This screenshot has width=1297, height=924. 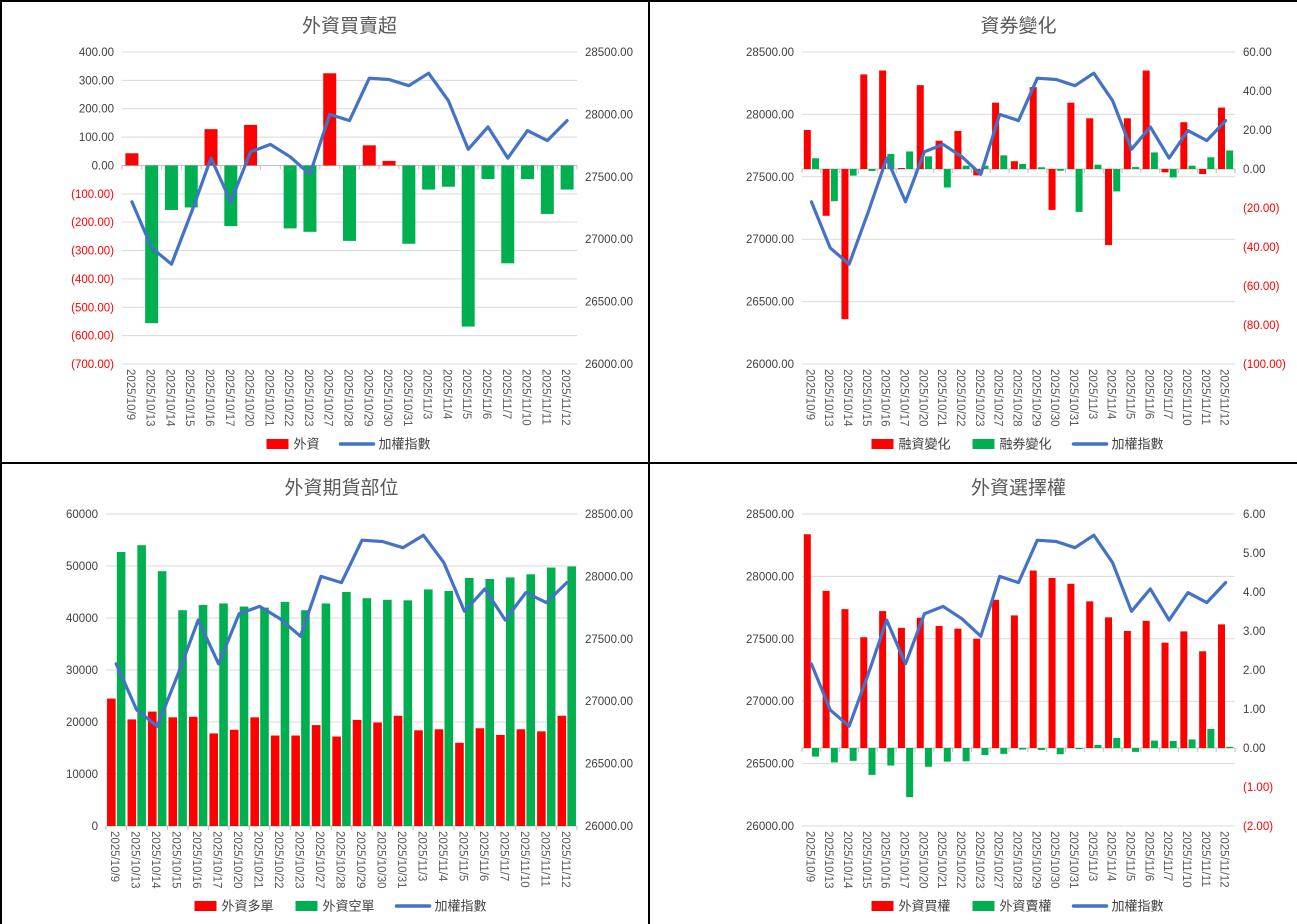 I want to click on line-加權指數, so click(x=1018, y=168).